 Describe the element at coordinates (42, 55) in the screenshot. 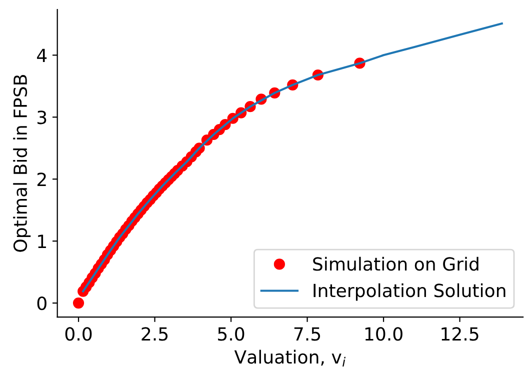

I see `y-tick-label: 4` at that location.